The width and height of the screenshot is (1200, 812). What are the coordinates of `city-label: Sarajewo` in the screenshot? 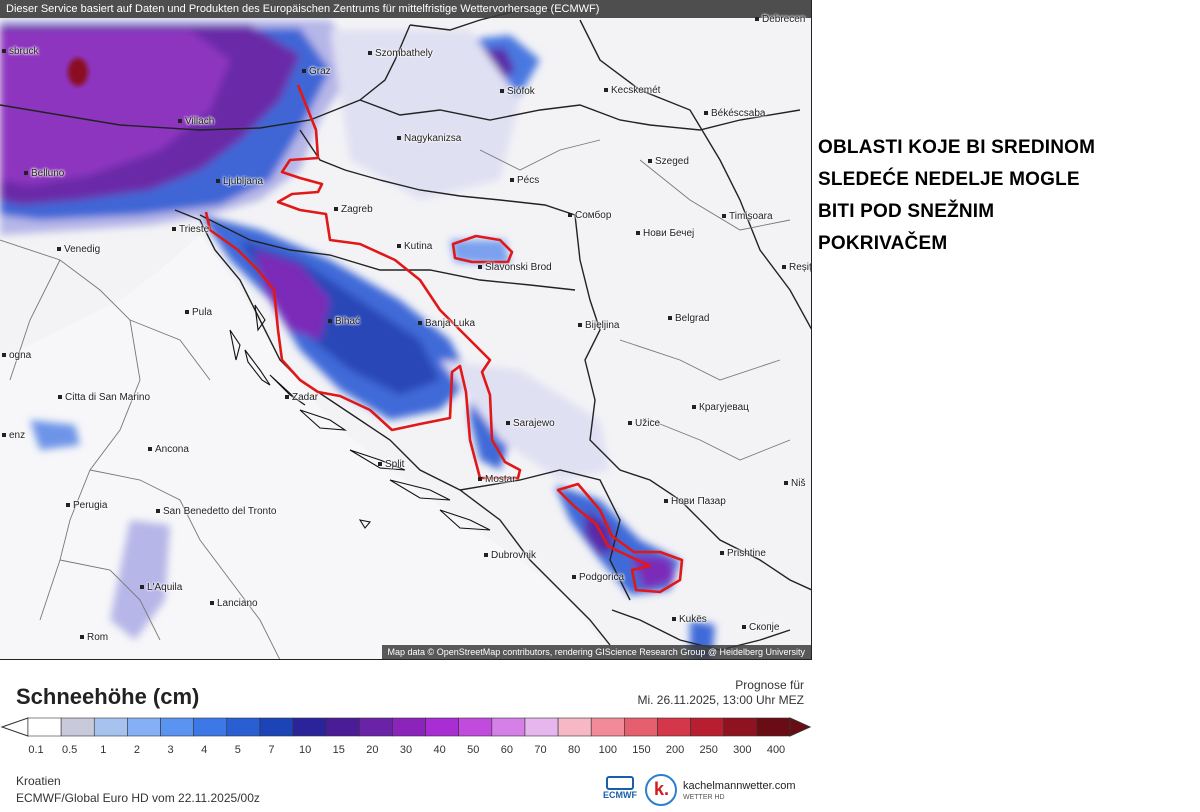 It's located at (530, 423).